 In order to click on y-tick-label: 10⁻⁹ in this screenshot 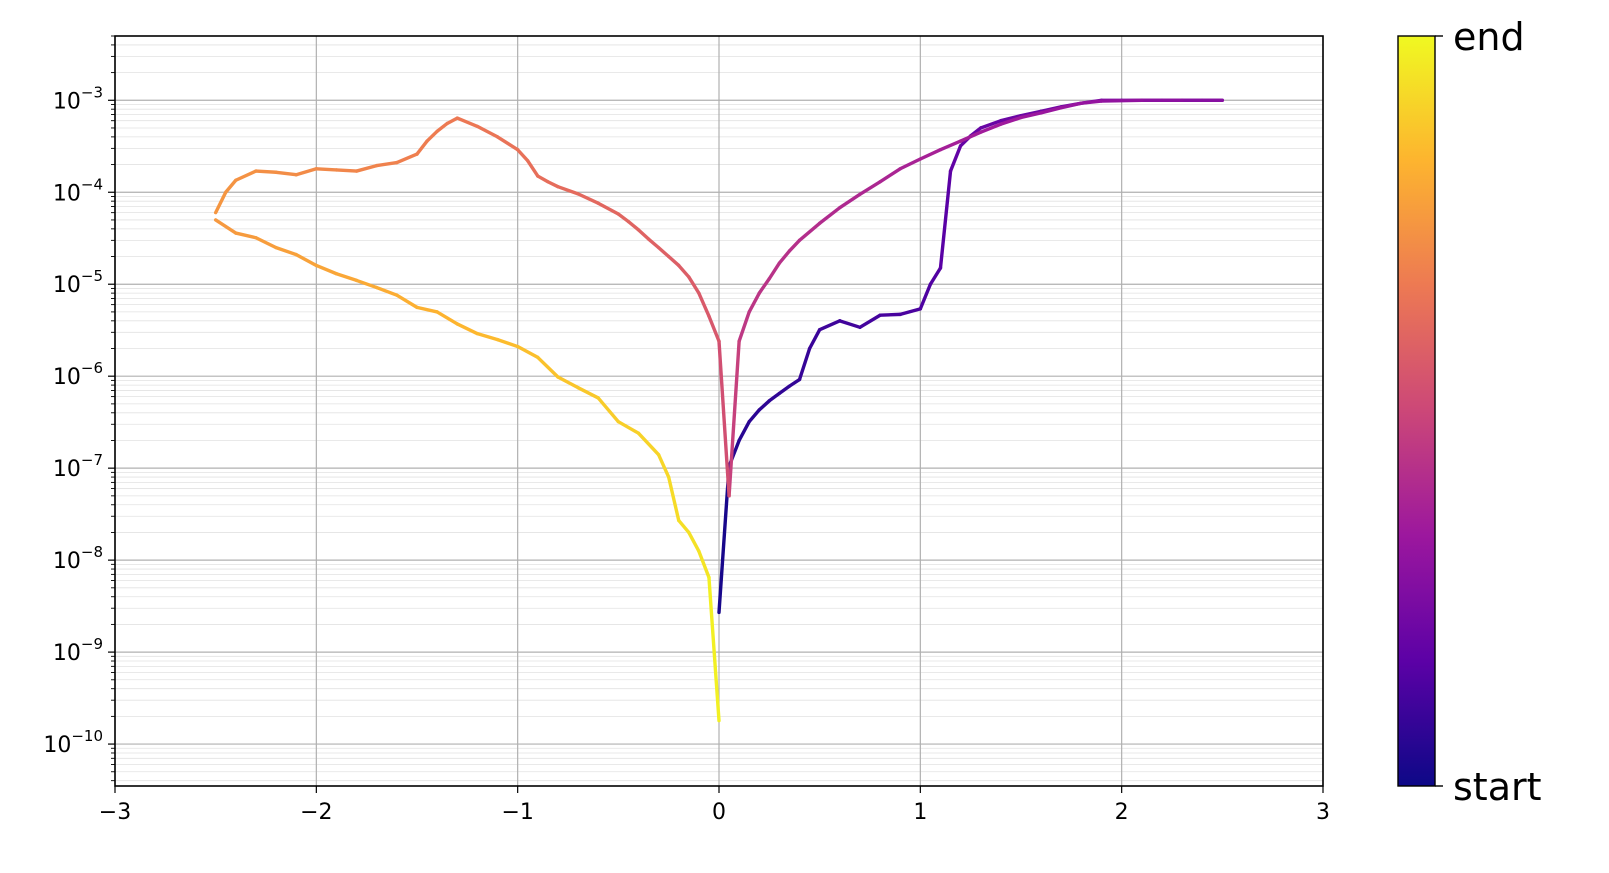, I will do `click(78, 650)`.